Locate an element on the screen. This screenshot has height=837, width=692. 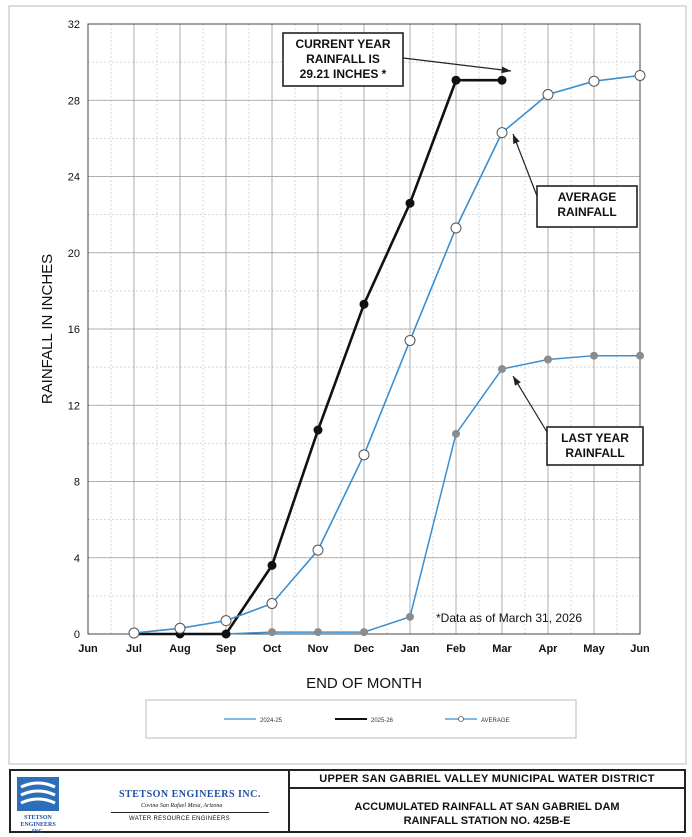
x-tick-label: Jul is located at coordinates (134, 649).